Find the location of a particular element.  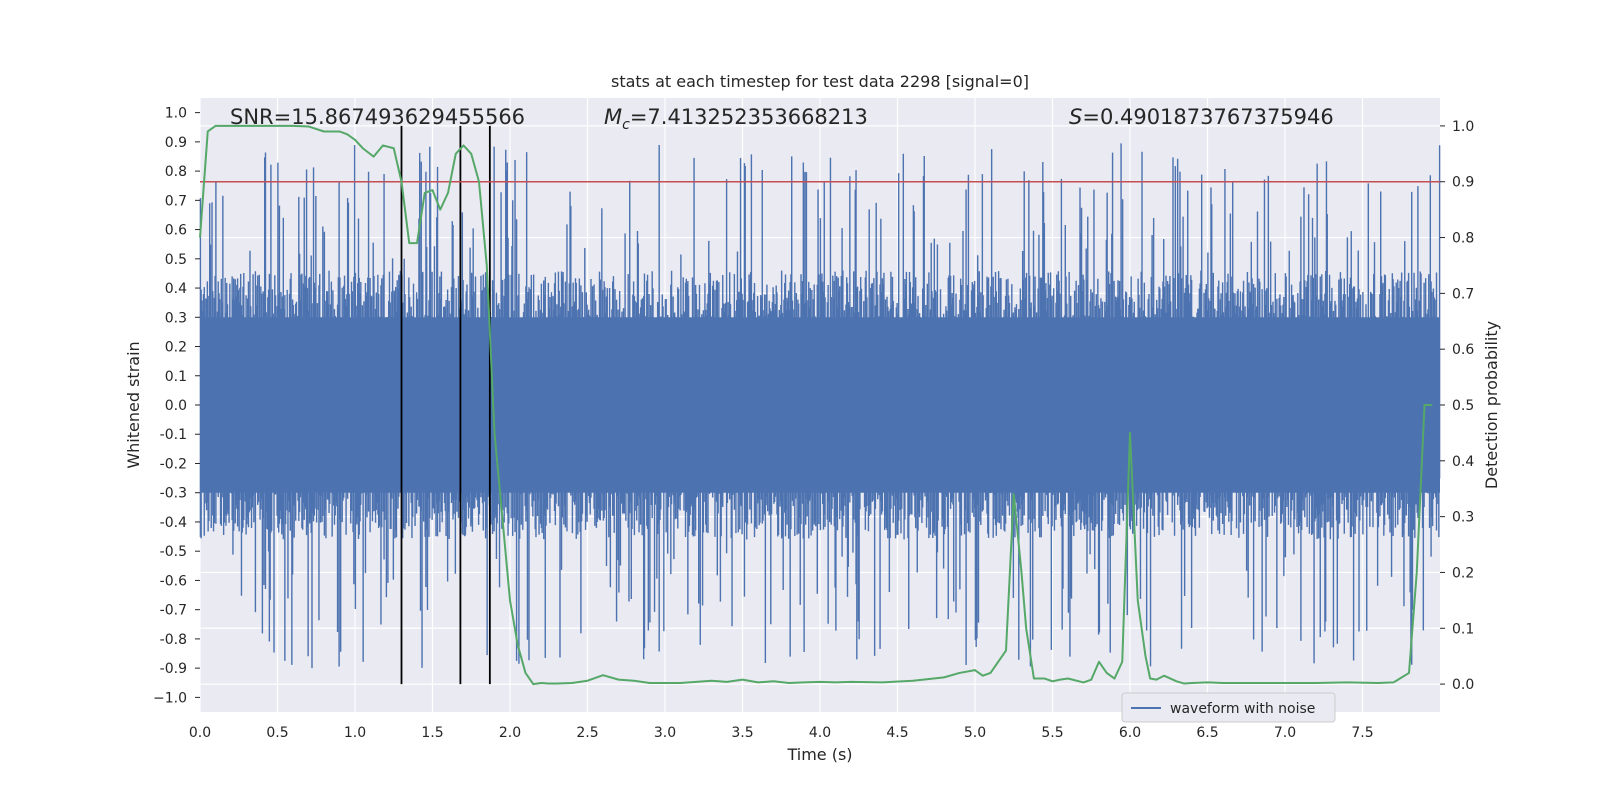

left-tick-label: -0.8 is located at coordinates (173, 640).